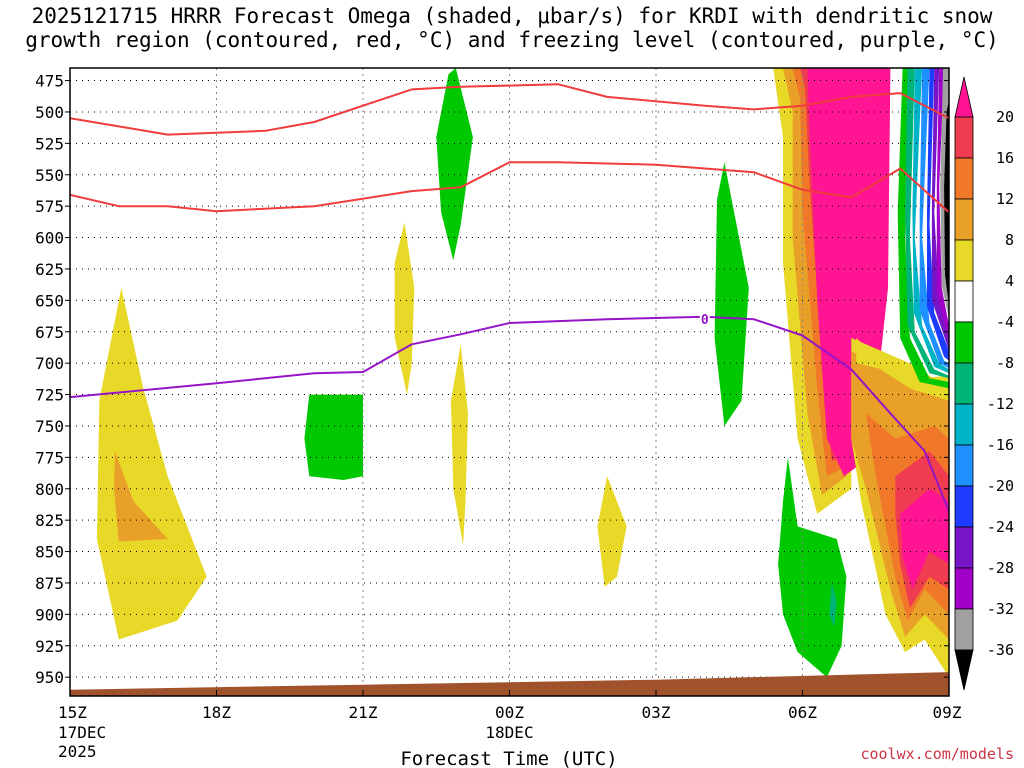 The width and height of the screenshot is (1024, 768). I want to click on y-tick-label-16: 875, so click(49, 583).